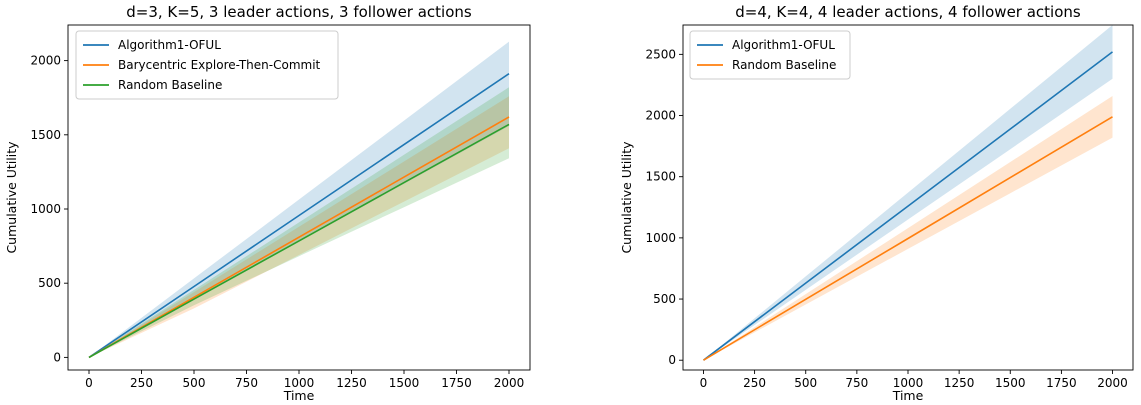  What do you see at coordinates (219, 65) in the screenshot?
I see `legend-label-1: Barycentric Explore-Then-Commit` at bounding box center [219, 65].